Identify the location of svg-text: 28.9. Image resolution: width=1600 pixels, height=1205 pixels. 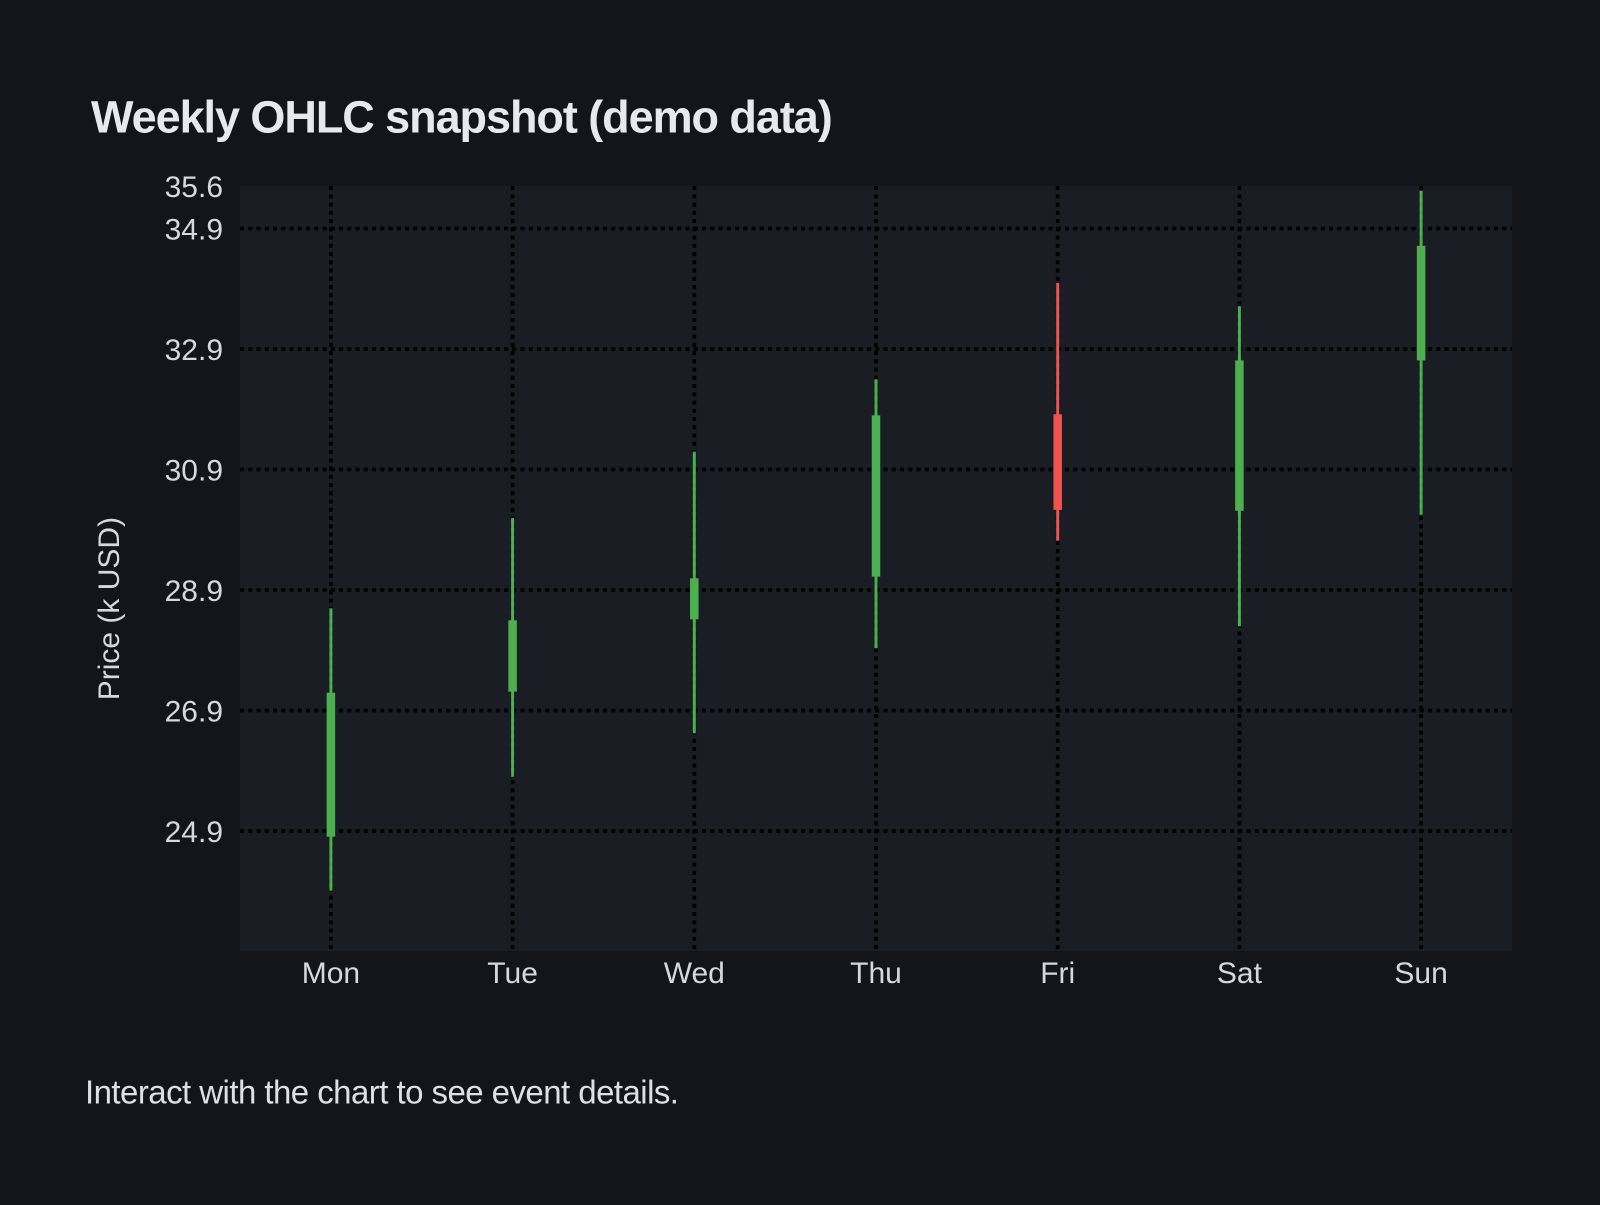
(194, 591).